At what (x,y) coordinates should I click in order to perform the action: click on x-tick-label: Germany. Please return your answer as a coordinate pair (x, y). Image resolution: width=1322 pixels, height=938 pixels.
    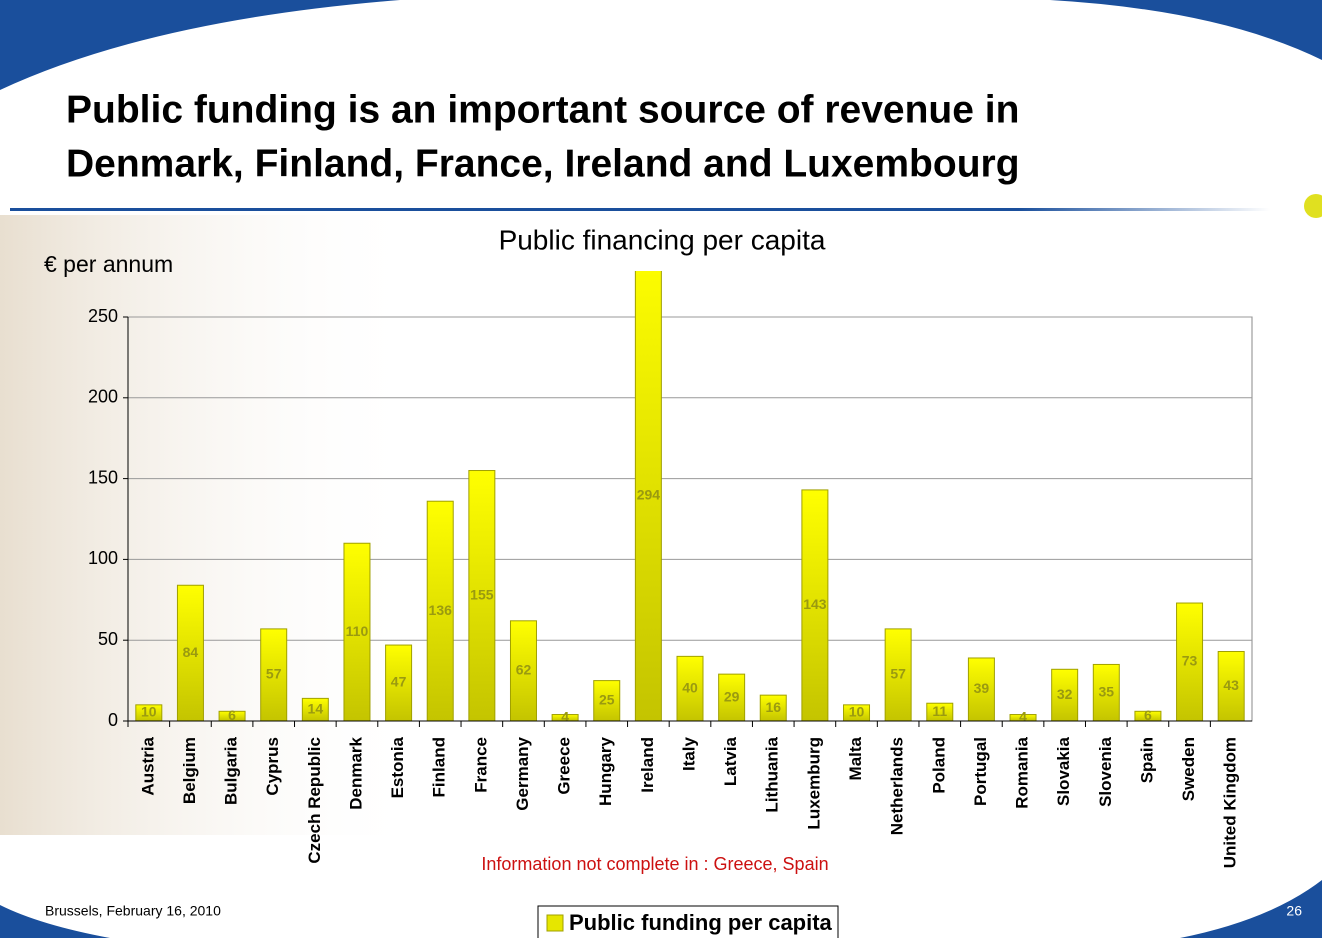
    Looking at the image, I should click on (522, 773).